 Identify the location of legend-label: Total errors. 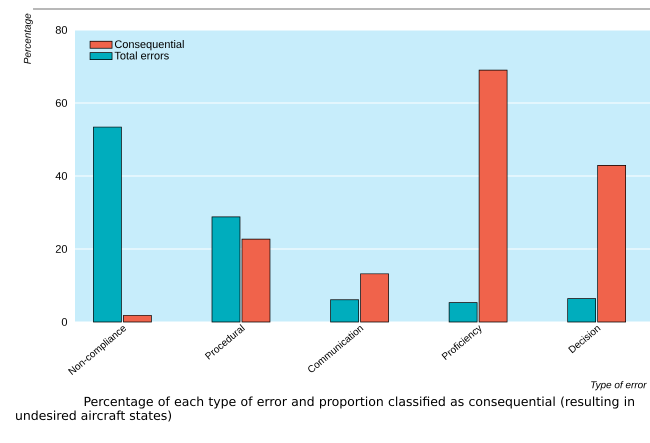
(141, 55).